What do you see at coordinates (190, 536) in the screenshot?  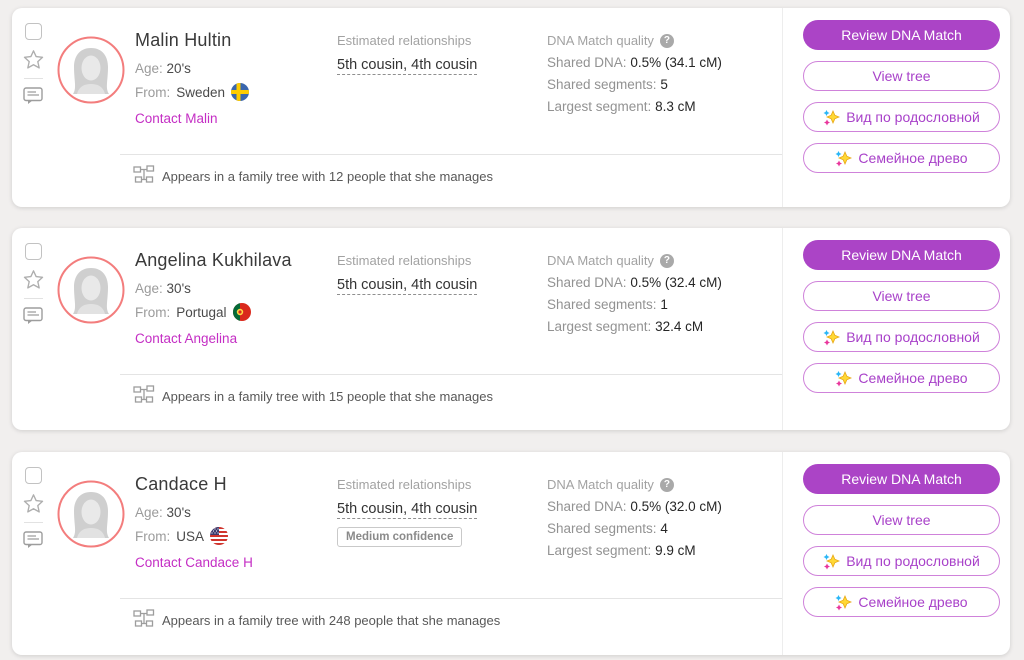 I see `country-value: USA` at bounding box center [190, 536].